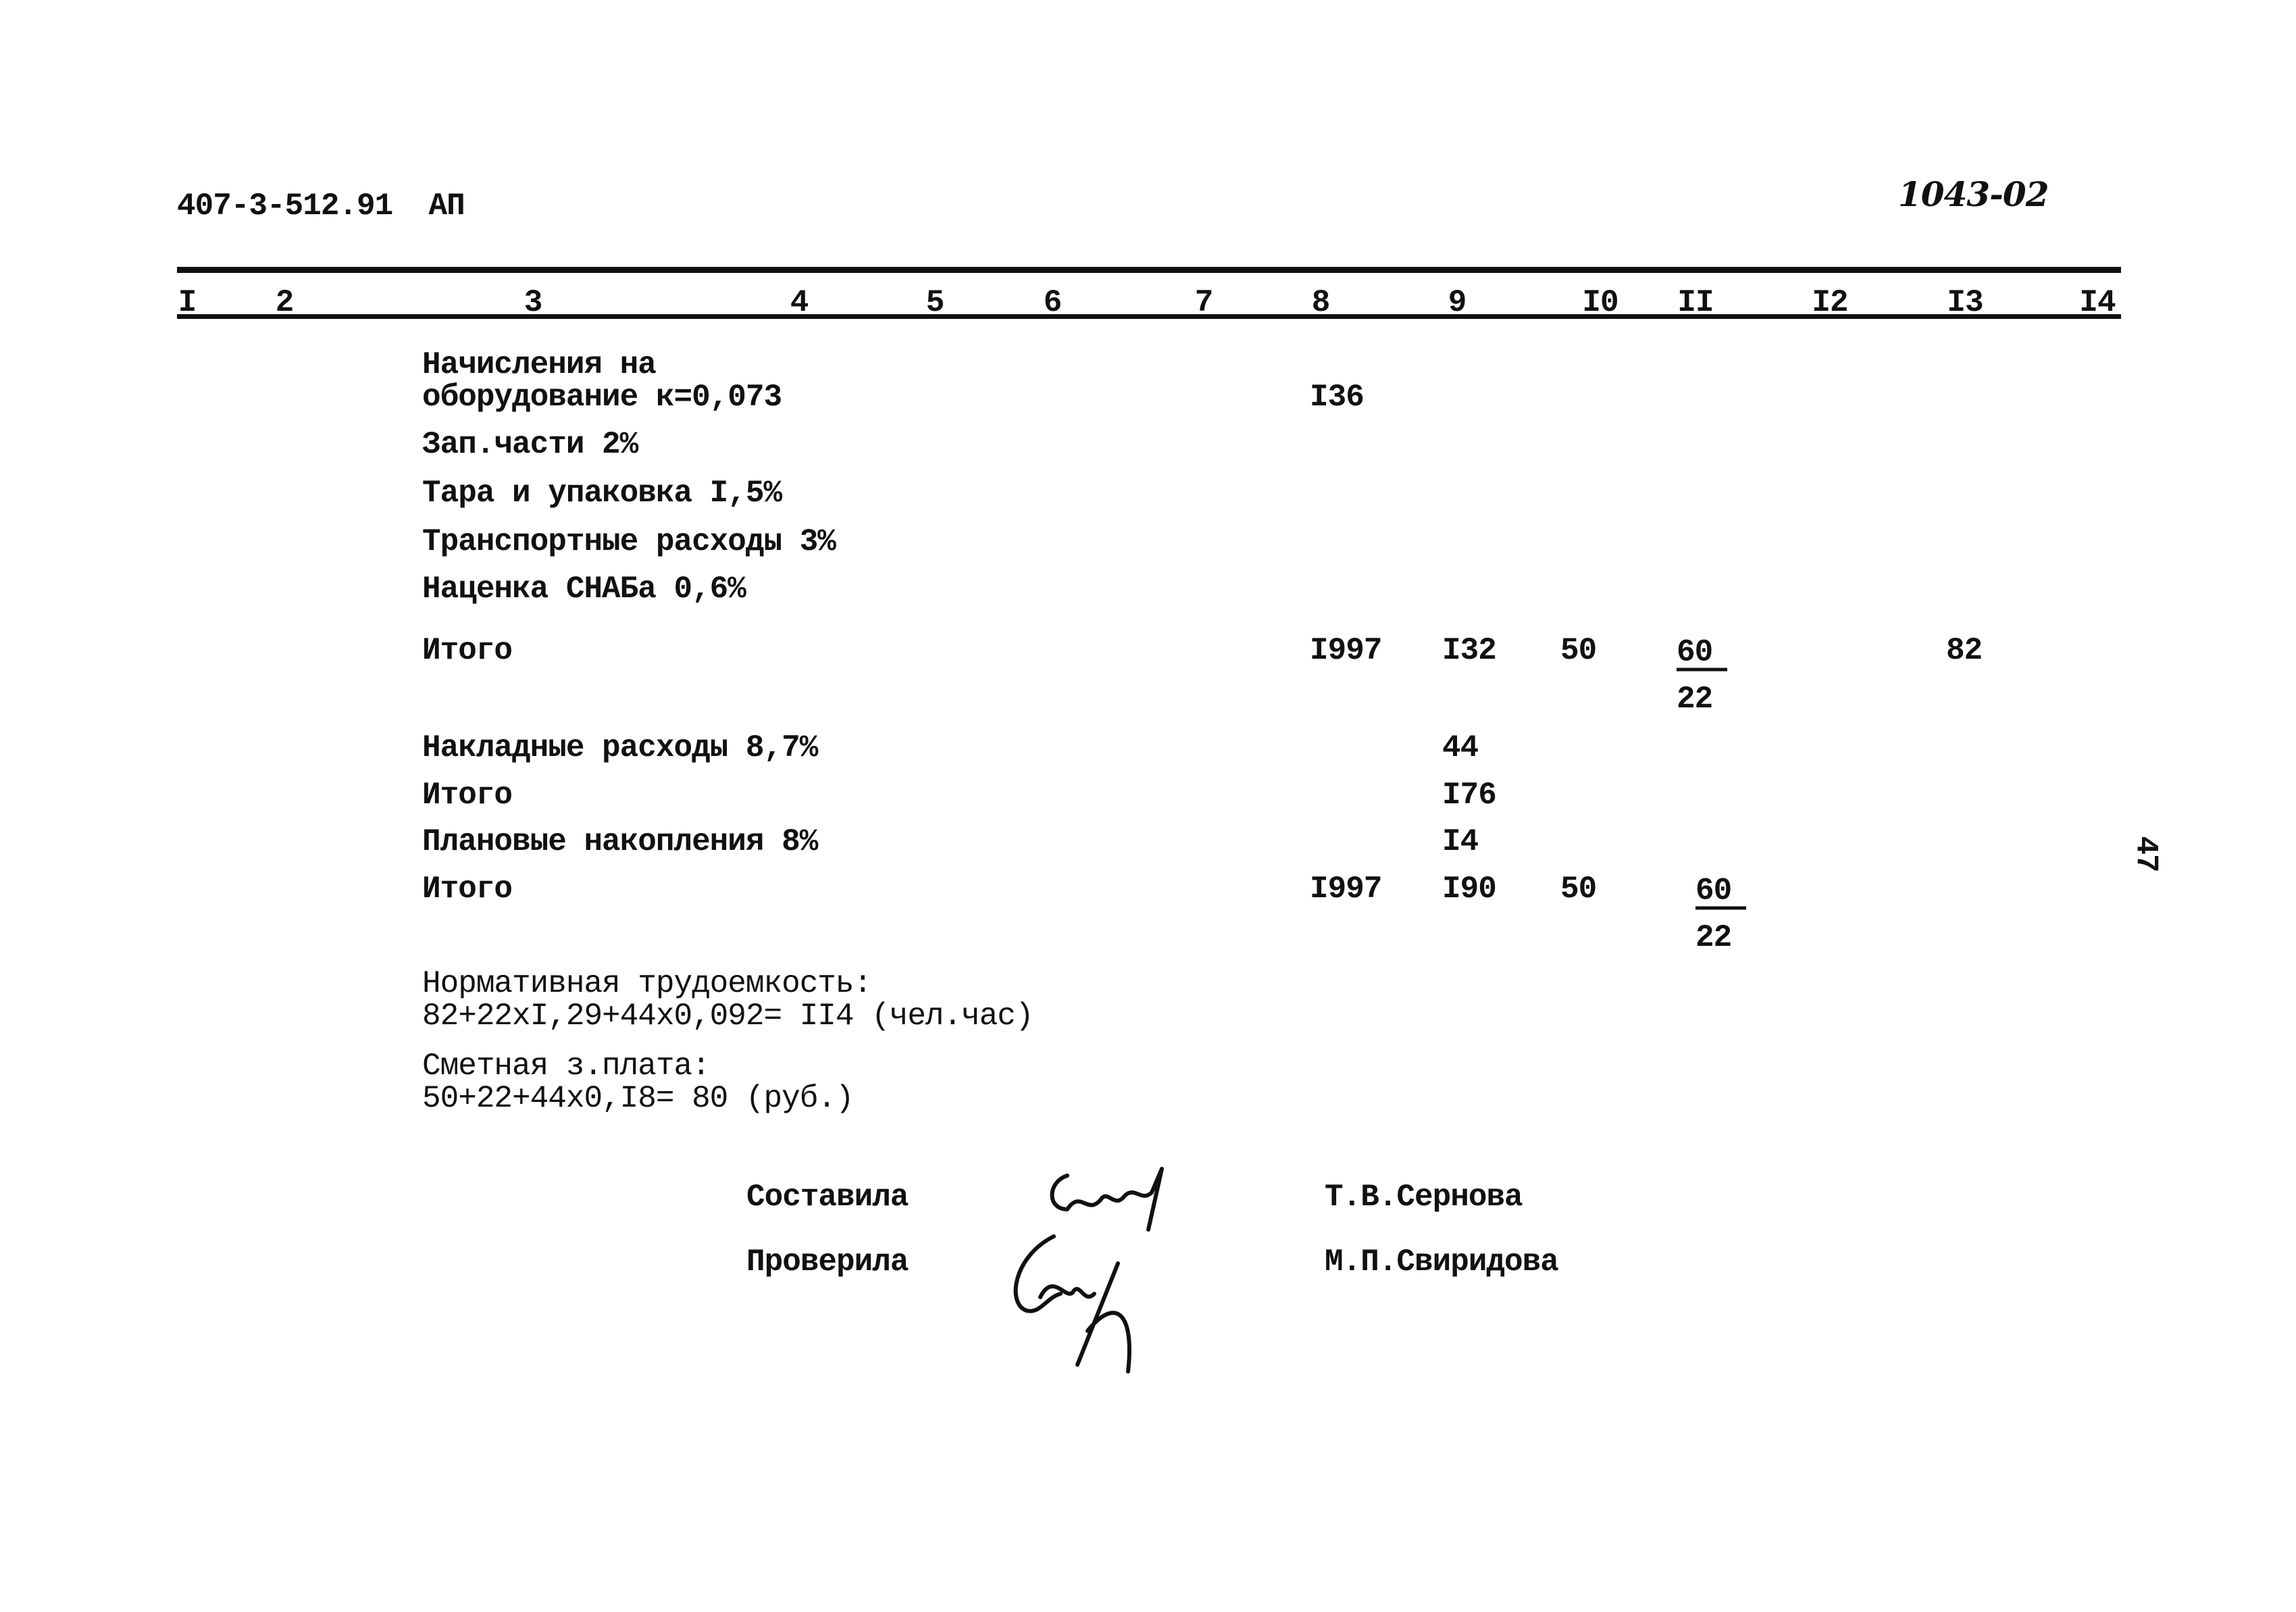 The width and height of the screenshot is (2296, 1612). What do you see at coordinates (1469, 890) in the screenshot?
I see `cell-col9: I90` at bounding box center [1469, 890].